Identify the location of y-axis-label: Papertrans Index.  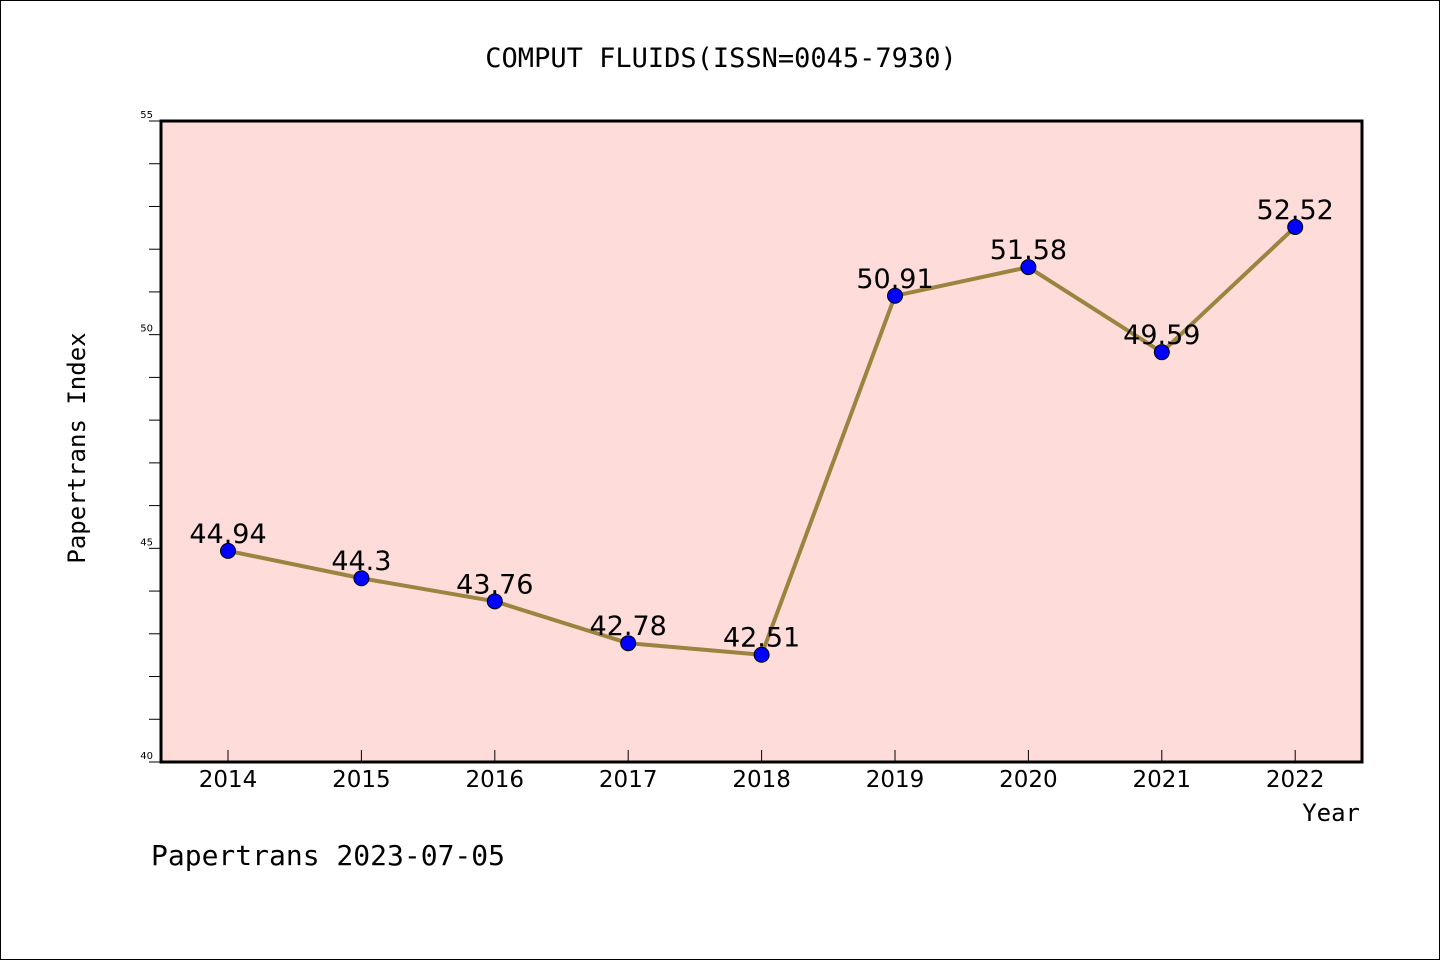
(77, 447).